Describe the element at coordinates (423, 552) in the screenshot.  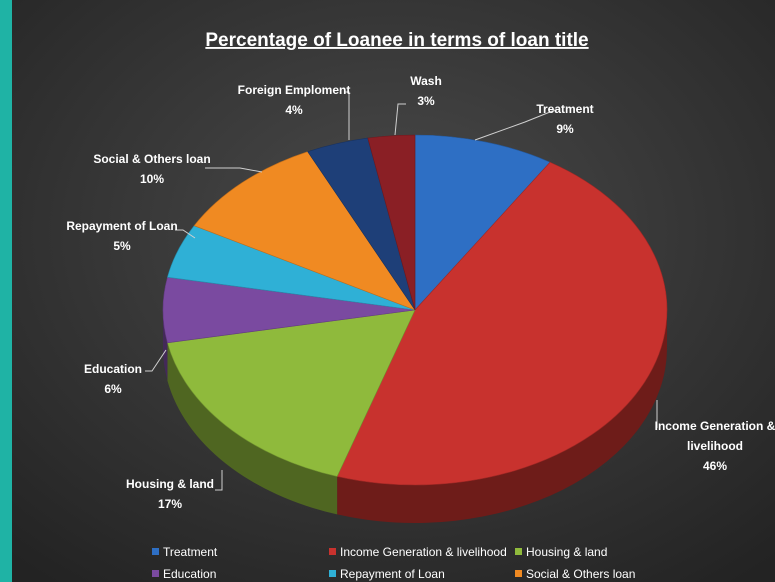
I see `legend-entry-1: Income Generation & livelihood` at that location.